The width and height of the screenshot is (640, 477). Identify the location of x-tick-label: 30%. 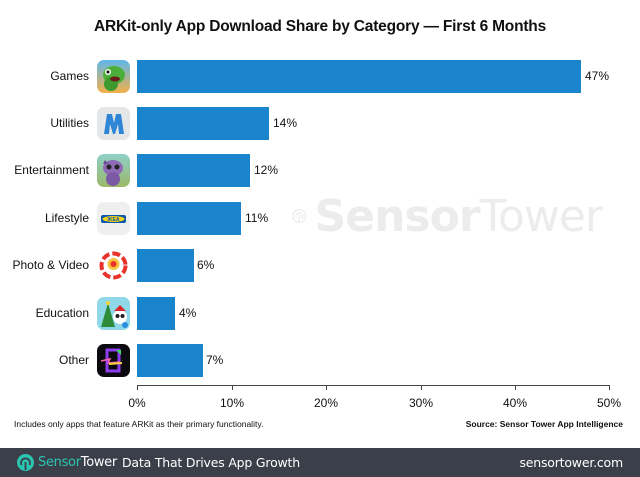
(421, 403).